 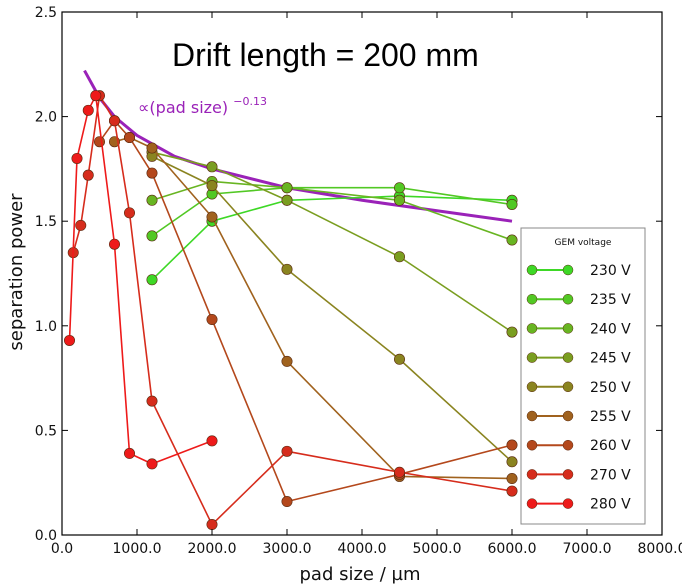 What do you see at coordinates (610, 446) in the screenshot?
I see `legend-label: 260 V` at bounding box center [610, 446].